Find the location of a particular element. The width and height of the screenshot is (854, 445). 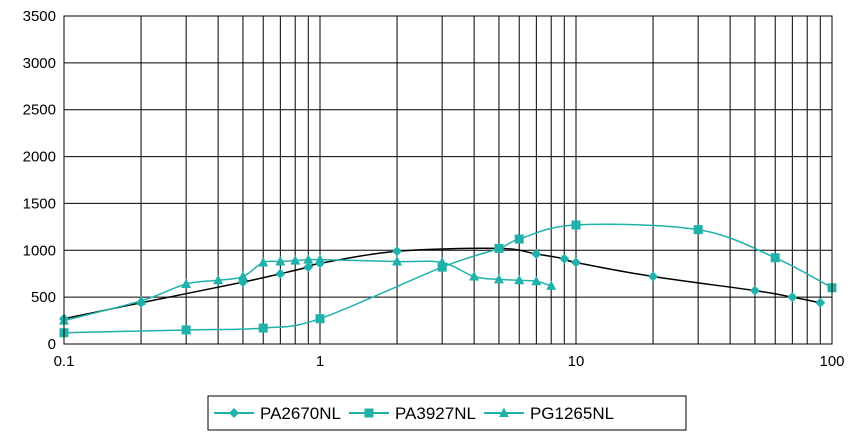

y-tick-label: 2000 is located at coordinates (39, 157).